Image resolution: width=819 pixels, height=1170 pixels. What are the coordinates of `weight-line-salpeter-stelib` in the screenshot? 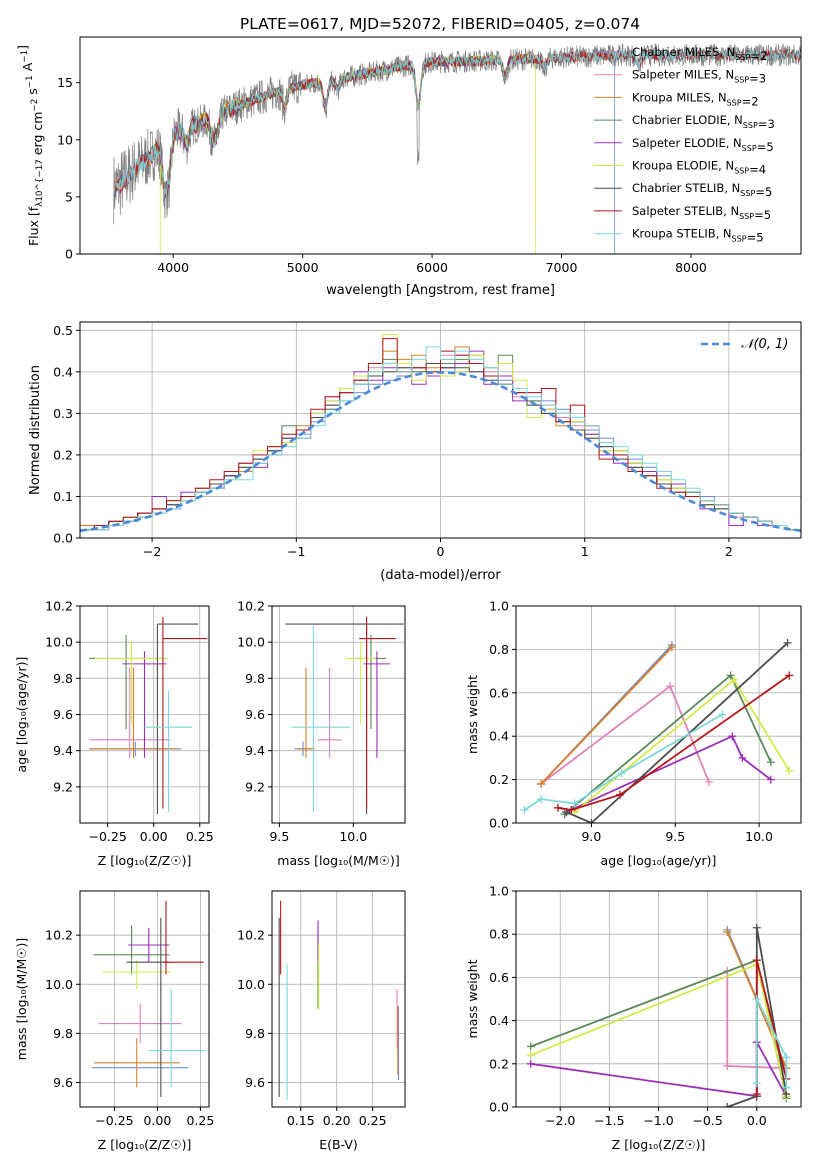 It's located at (673, 742).